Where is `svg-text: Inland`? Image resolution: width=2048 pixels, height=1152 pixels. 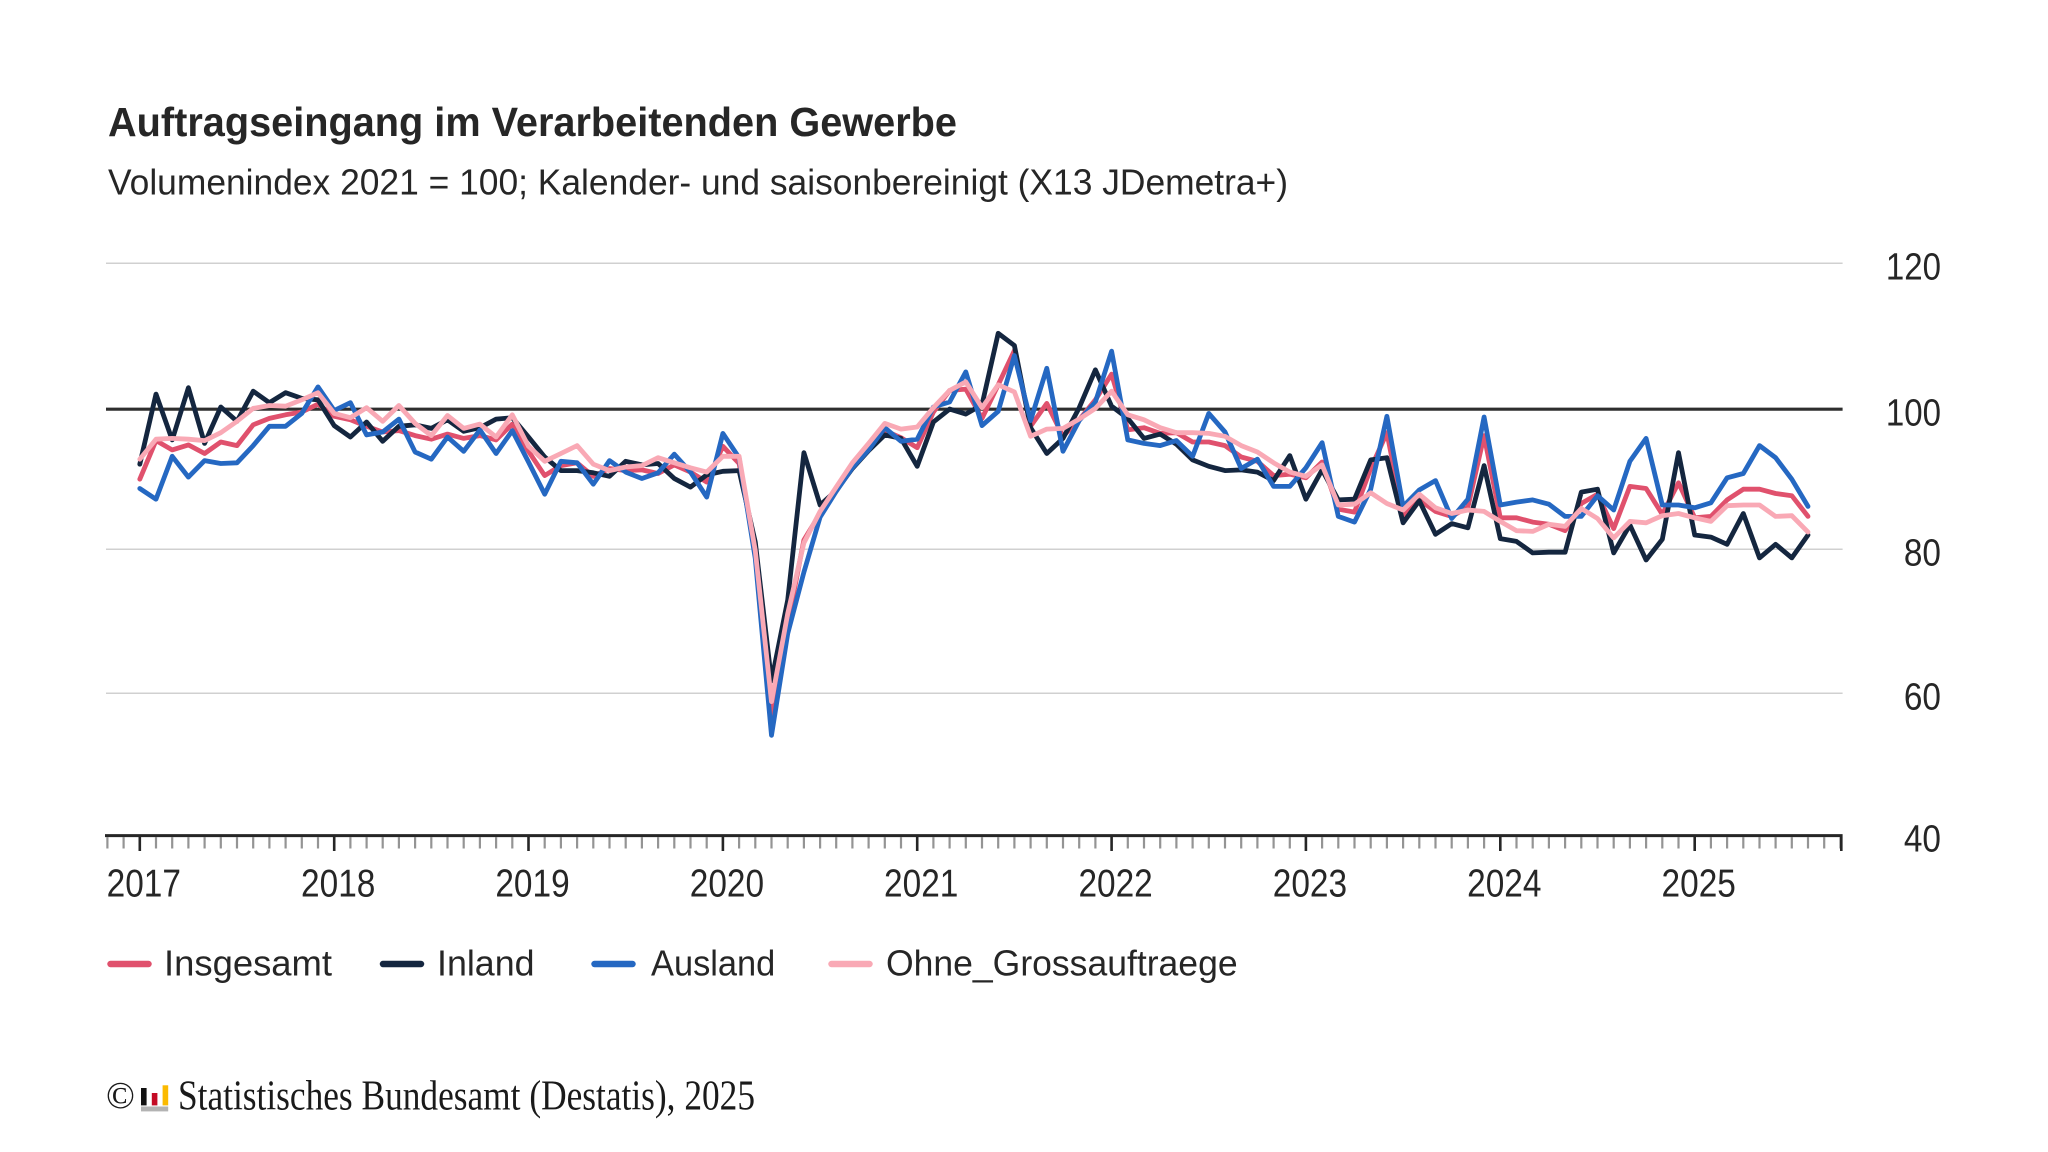 svg-text: Inland is located at coordinates (486, 963).